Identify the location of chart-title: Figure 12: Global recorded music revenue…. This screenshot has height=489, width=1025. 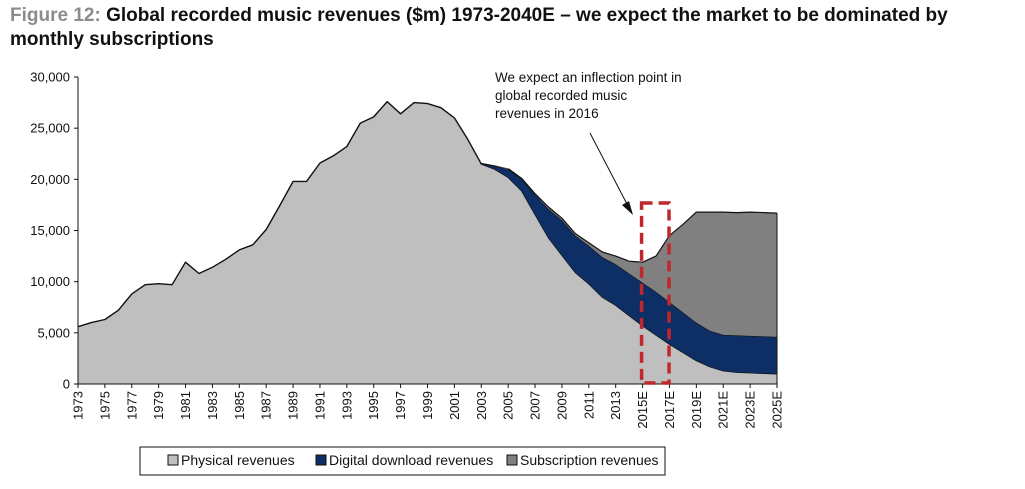
(515, 28).